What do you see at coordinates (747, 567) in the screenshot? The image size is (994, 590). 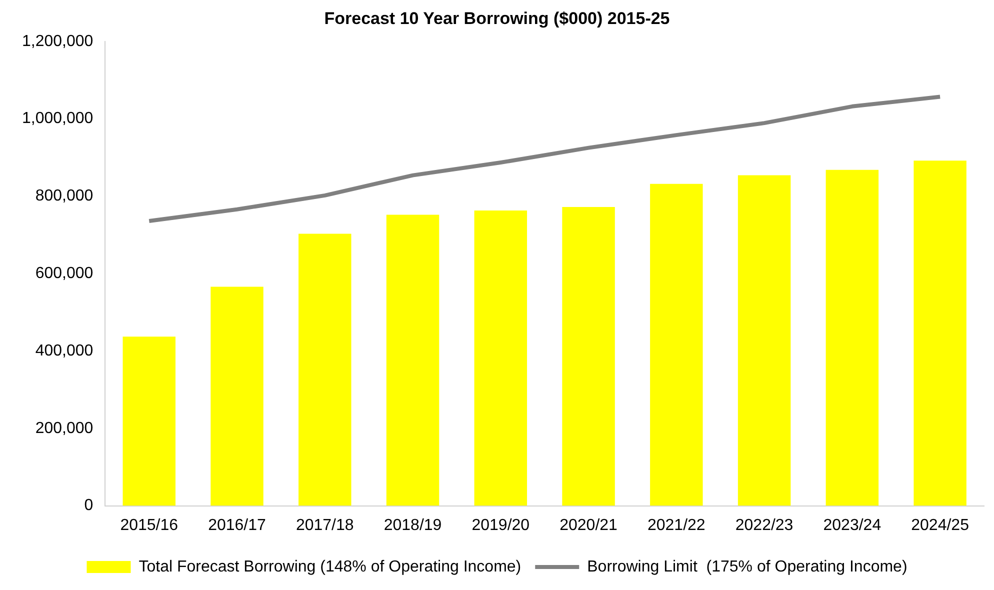 I see `legend-label: Borrowing Limit (175% of Operating Income)` at bounding box center [747, 567].